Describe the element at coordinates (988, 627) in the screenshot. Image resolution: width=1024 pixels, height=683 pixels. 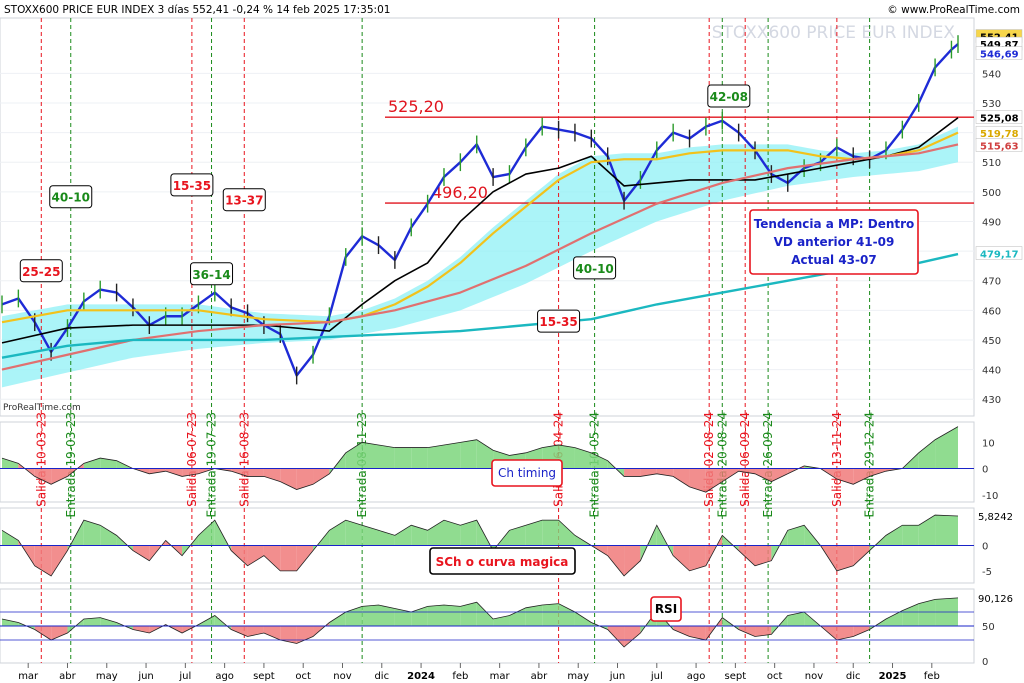
I see `rsi-tick-label: 50` at that location.